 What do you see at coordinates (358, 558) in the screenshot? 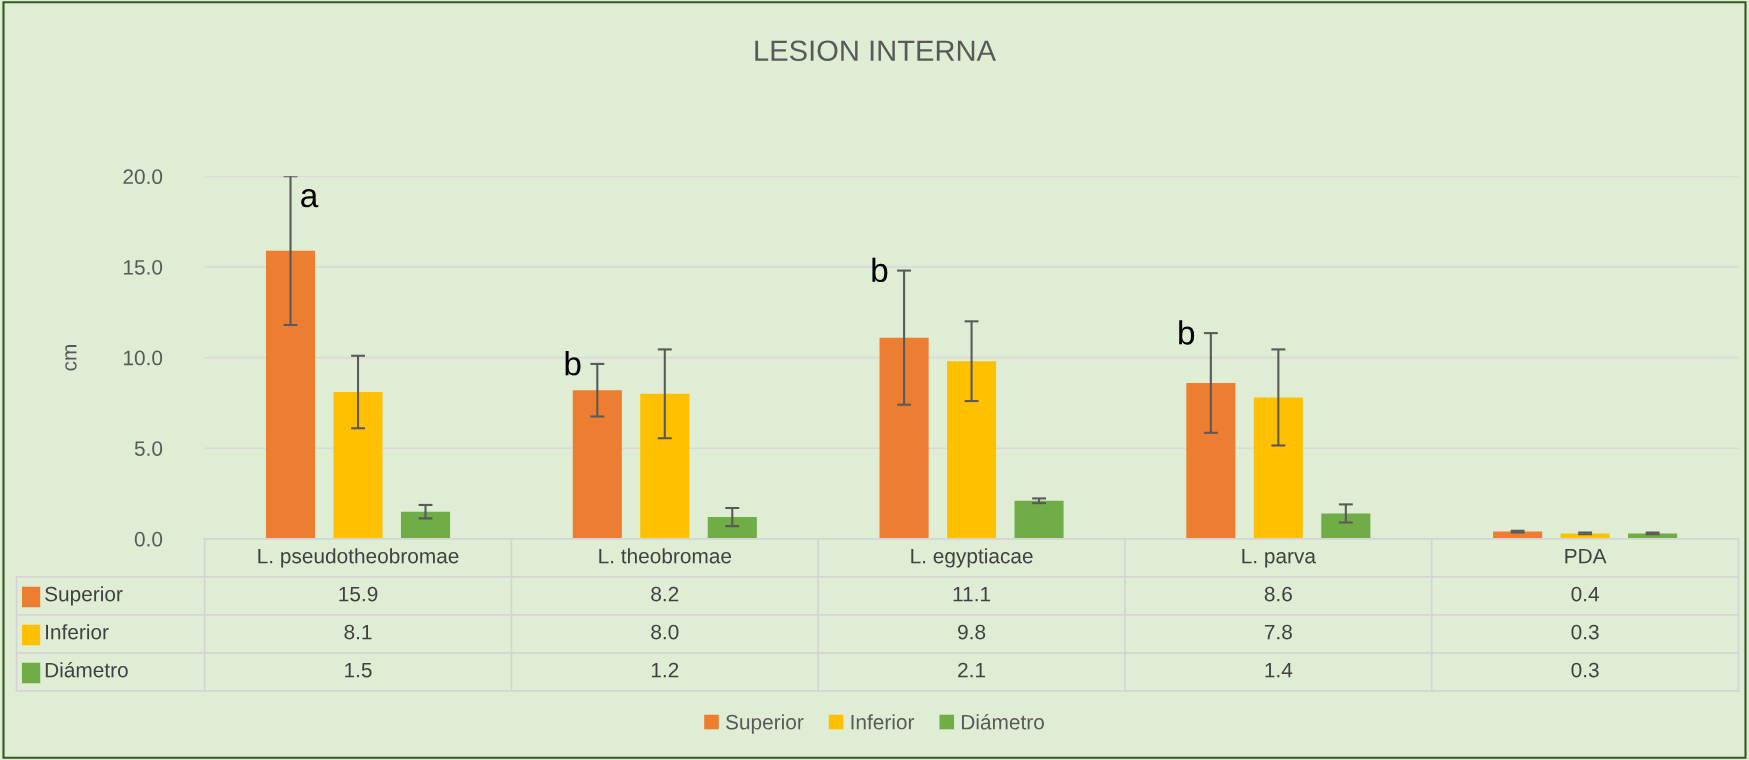
I see `x-tick-label: L. pseudotheobromae` at bounding box center [358, 558].